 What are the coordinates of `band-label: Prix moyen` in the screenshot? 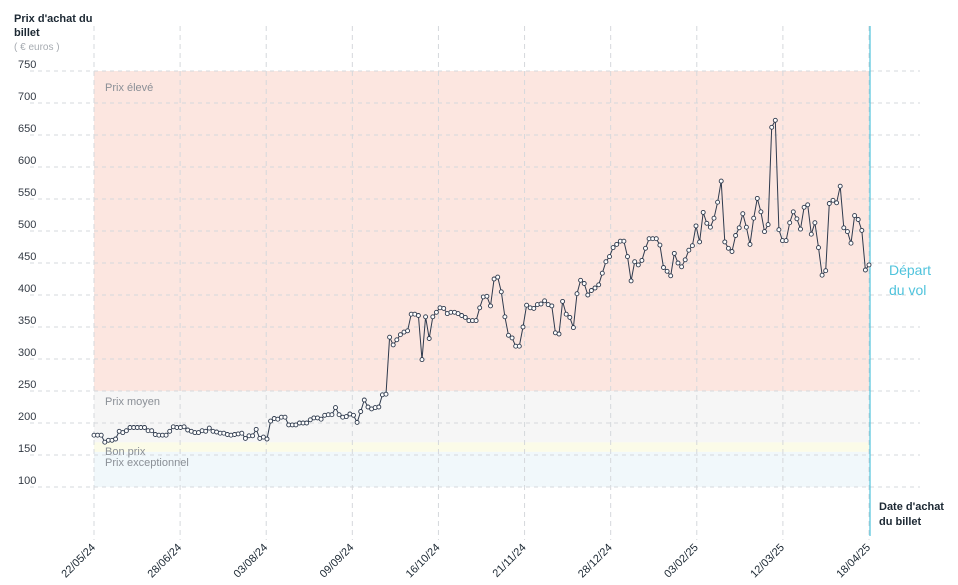 It's located at (132, 402).